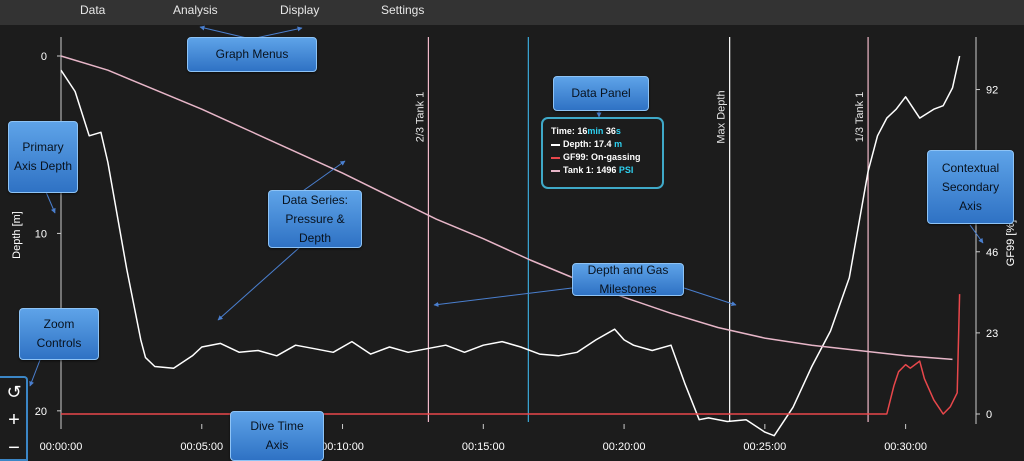 Image resolution: width=1024 pixels, height=461 pixels. I want to click on callout-depth-gas-milestones: Depth and Gas Milestones, so click(628, 279).